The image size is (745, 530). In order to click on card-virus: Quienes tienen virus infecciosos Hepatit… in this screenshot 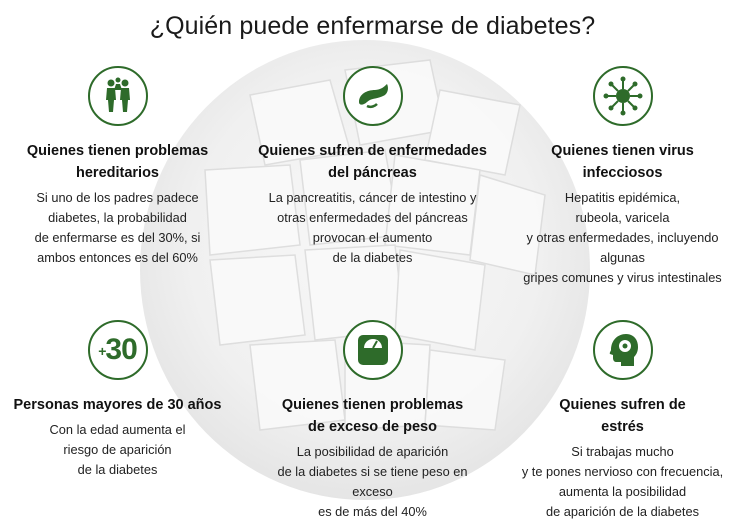, I will do `click(622, 177)`.